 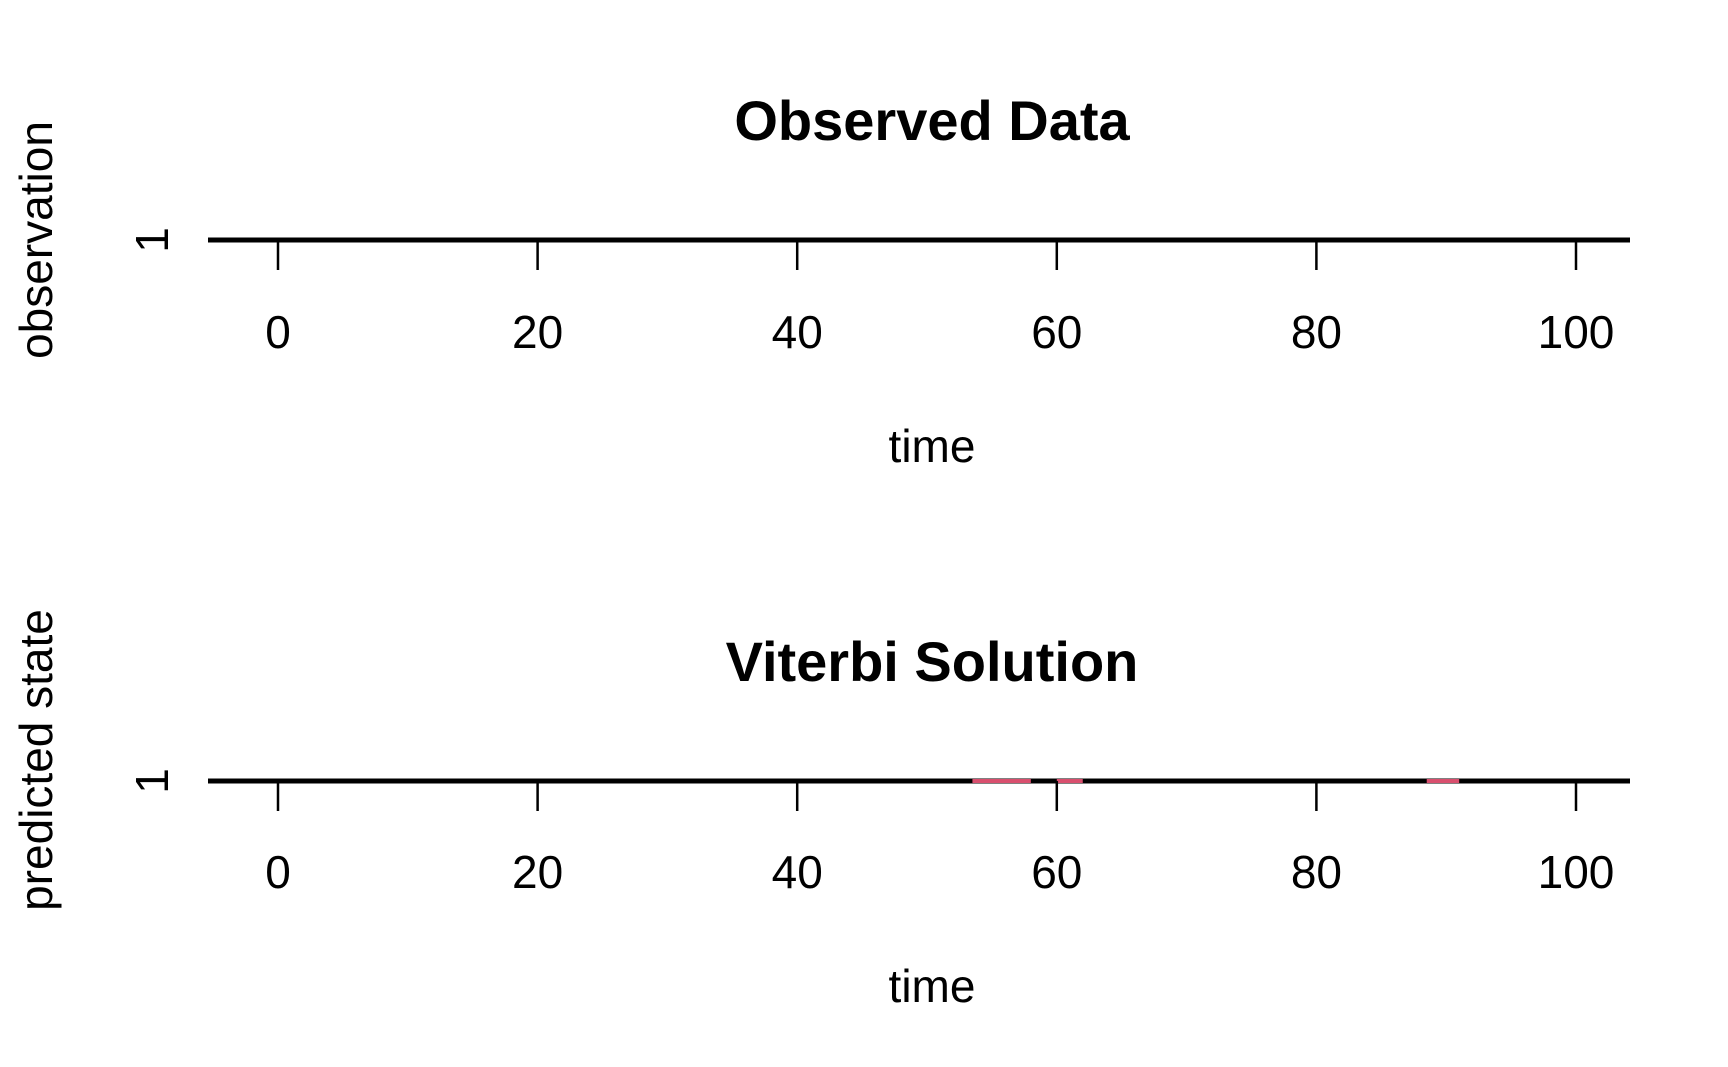 I want to click on chart-title: Observed Data, so click(x=932, y=120).